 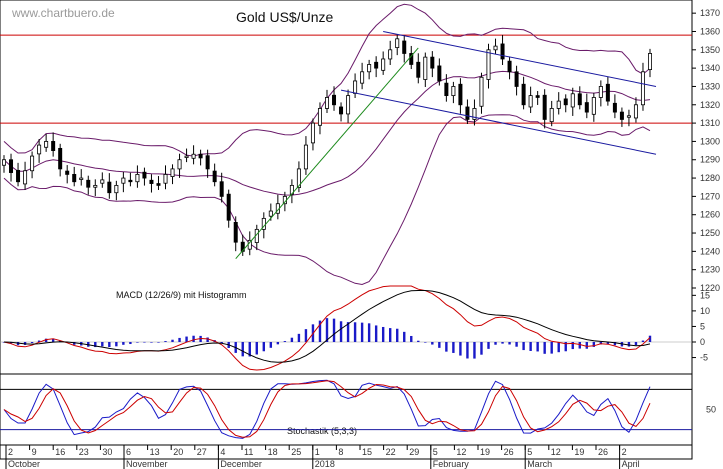 I want to click on month-label: November, so click(x=147, y=464).